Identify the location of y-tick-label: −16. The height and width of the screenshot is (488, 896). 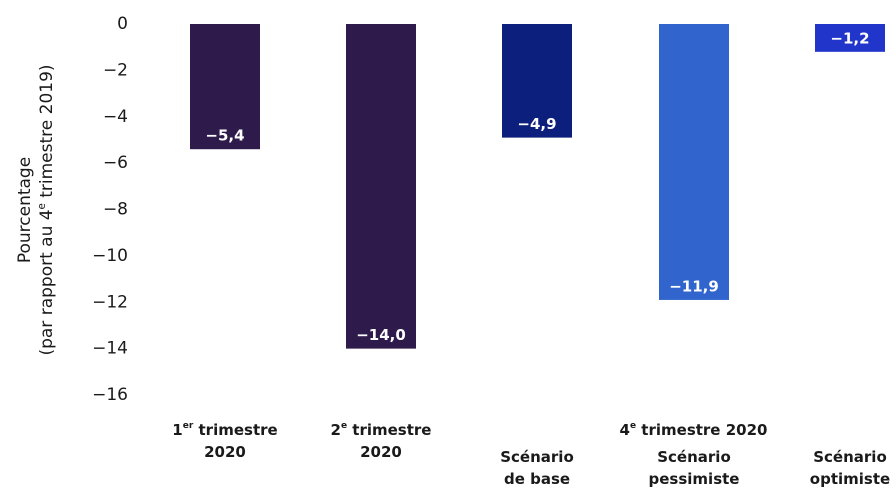
(110, 395).